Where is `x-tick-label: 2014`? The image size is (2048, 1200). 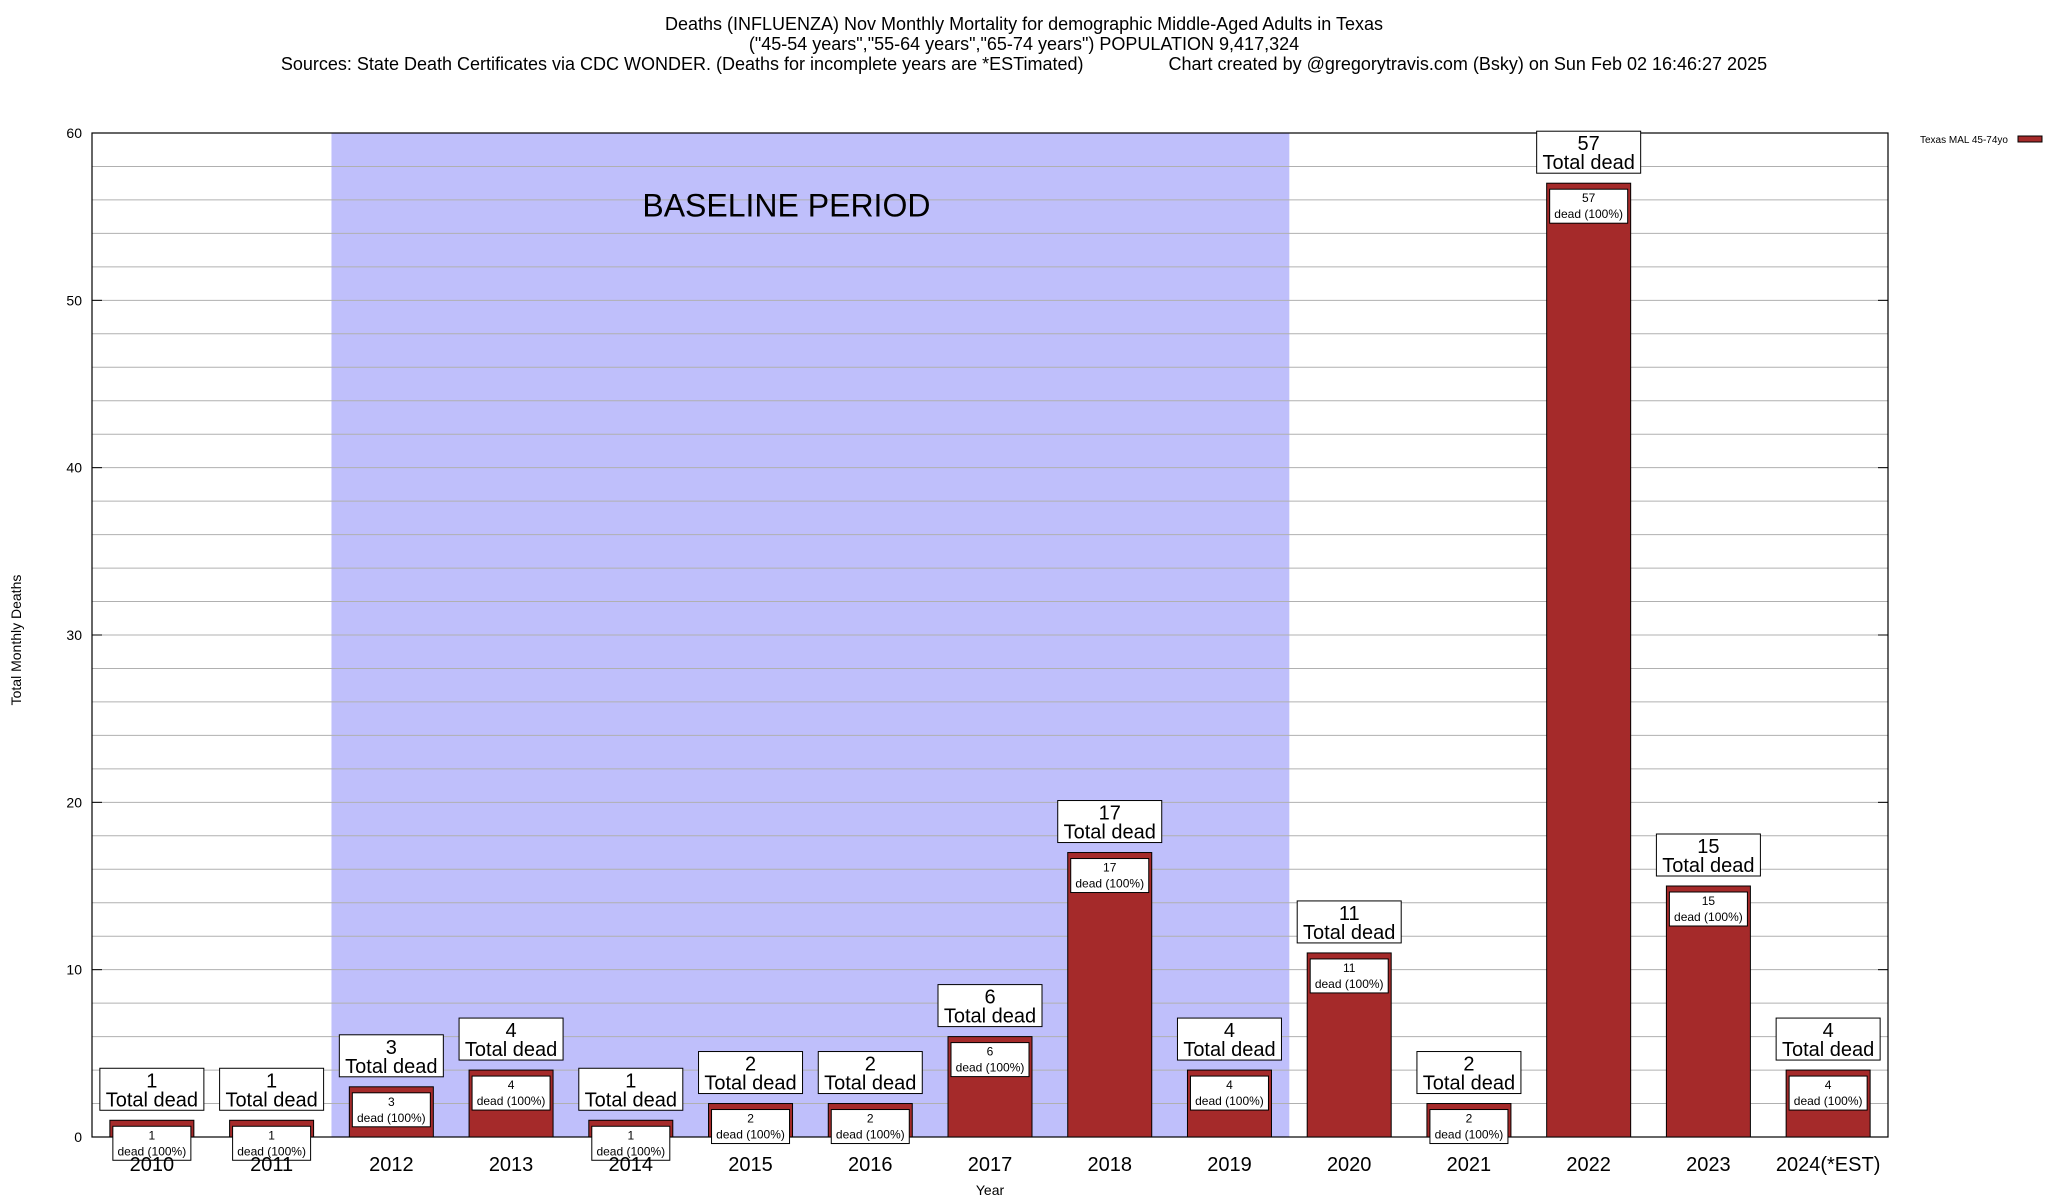 x-tick-label: 2014 is located at coordinates (631, 1165).